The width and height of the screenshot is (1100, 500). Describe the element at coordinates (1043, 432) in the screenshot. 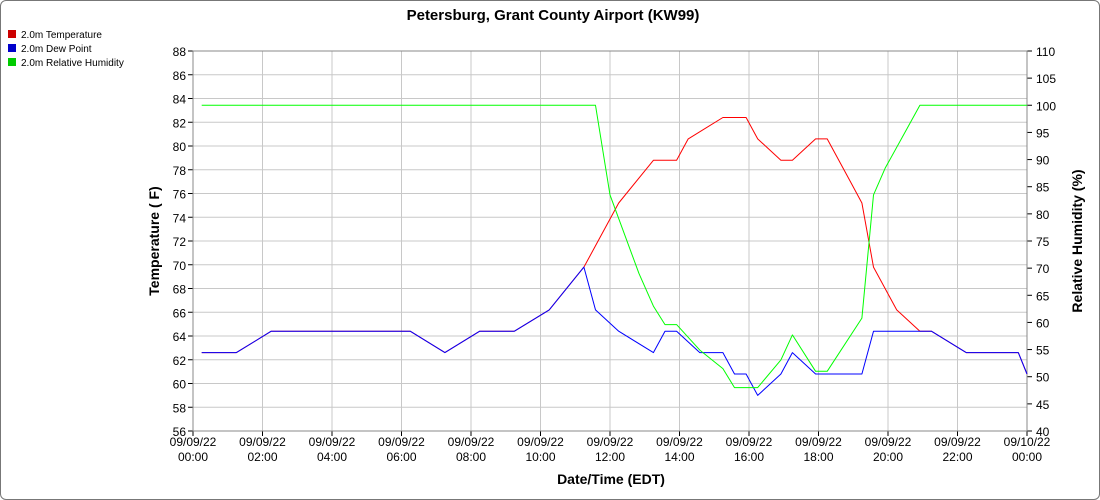

I see `y2-tick-label: 40` at that location.